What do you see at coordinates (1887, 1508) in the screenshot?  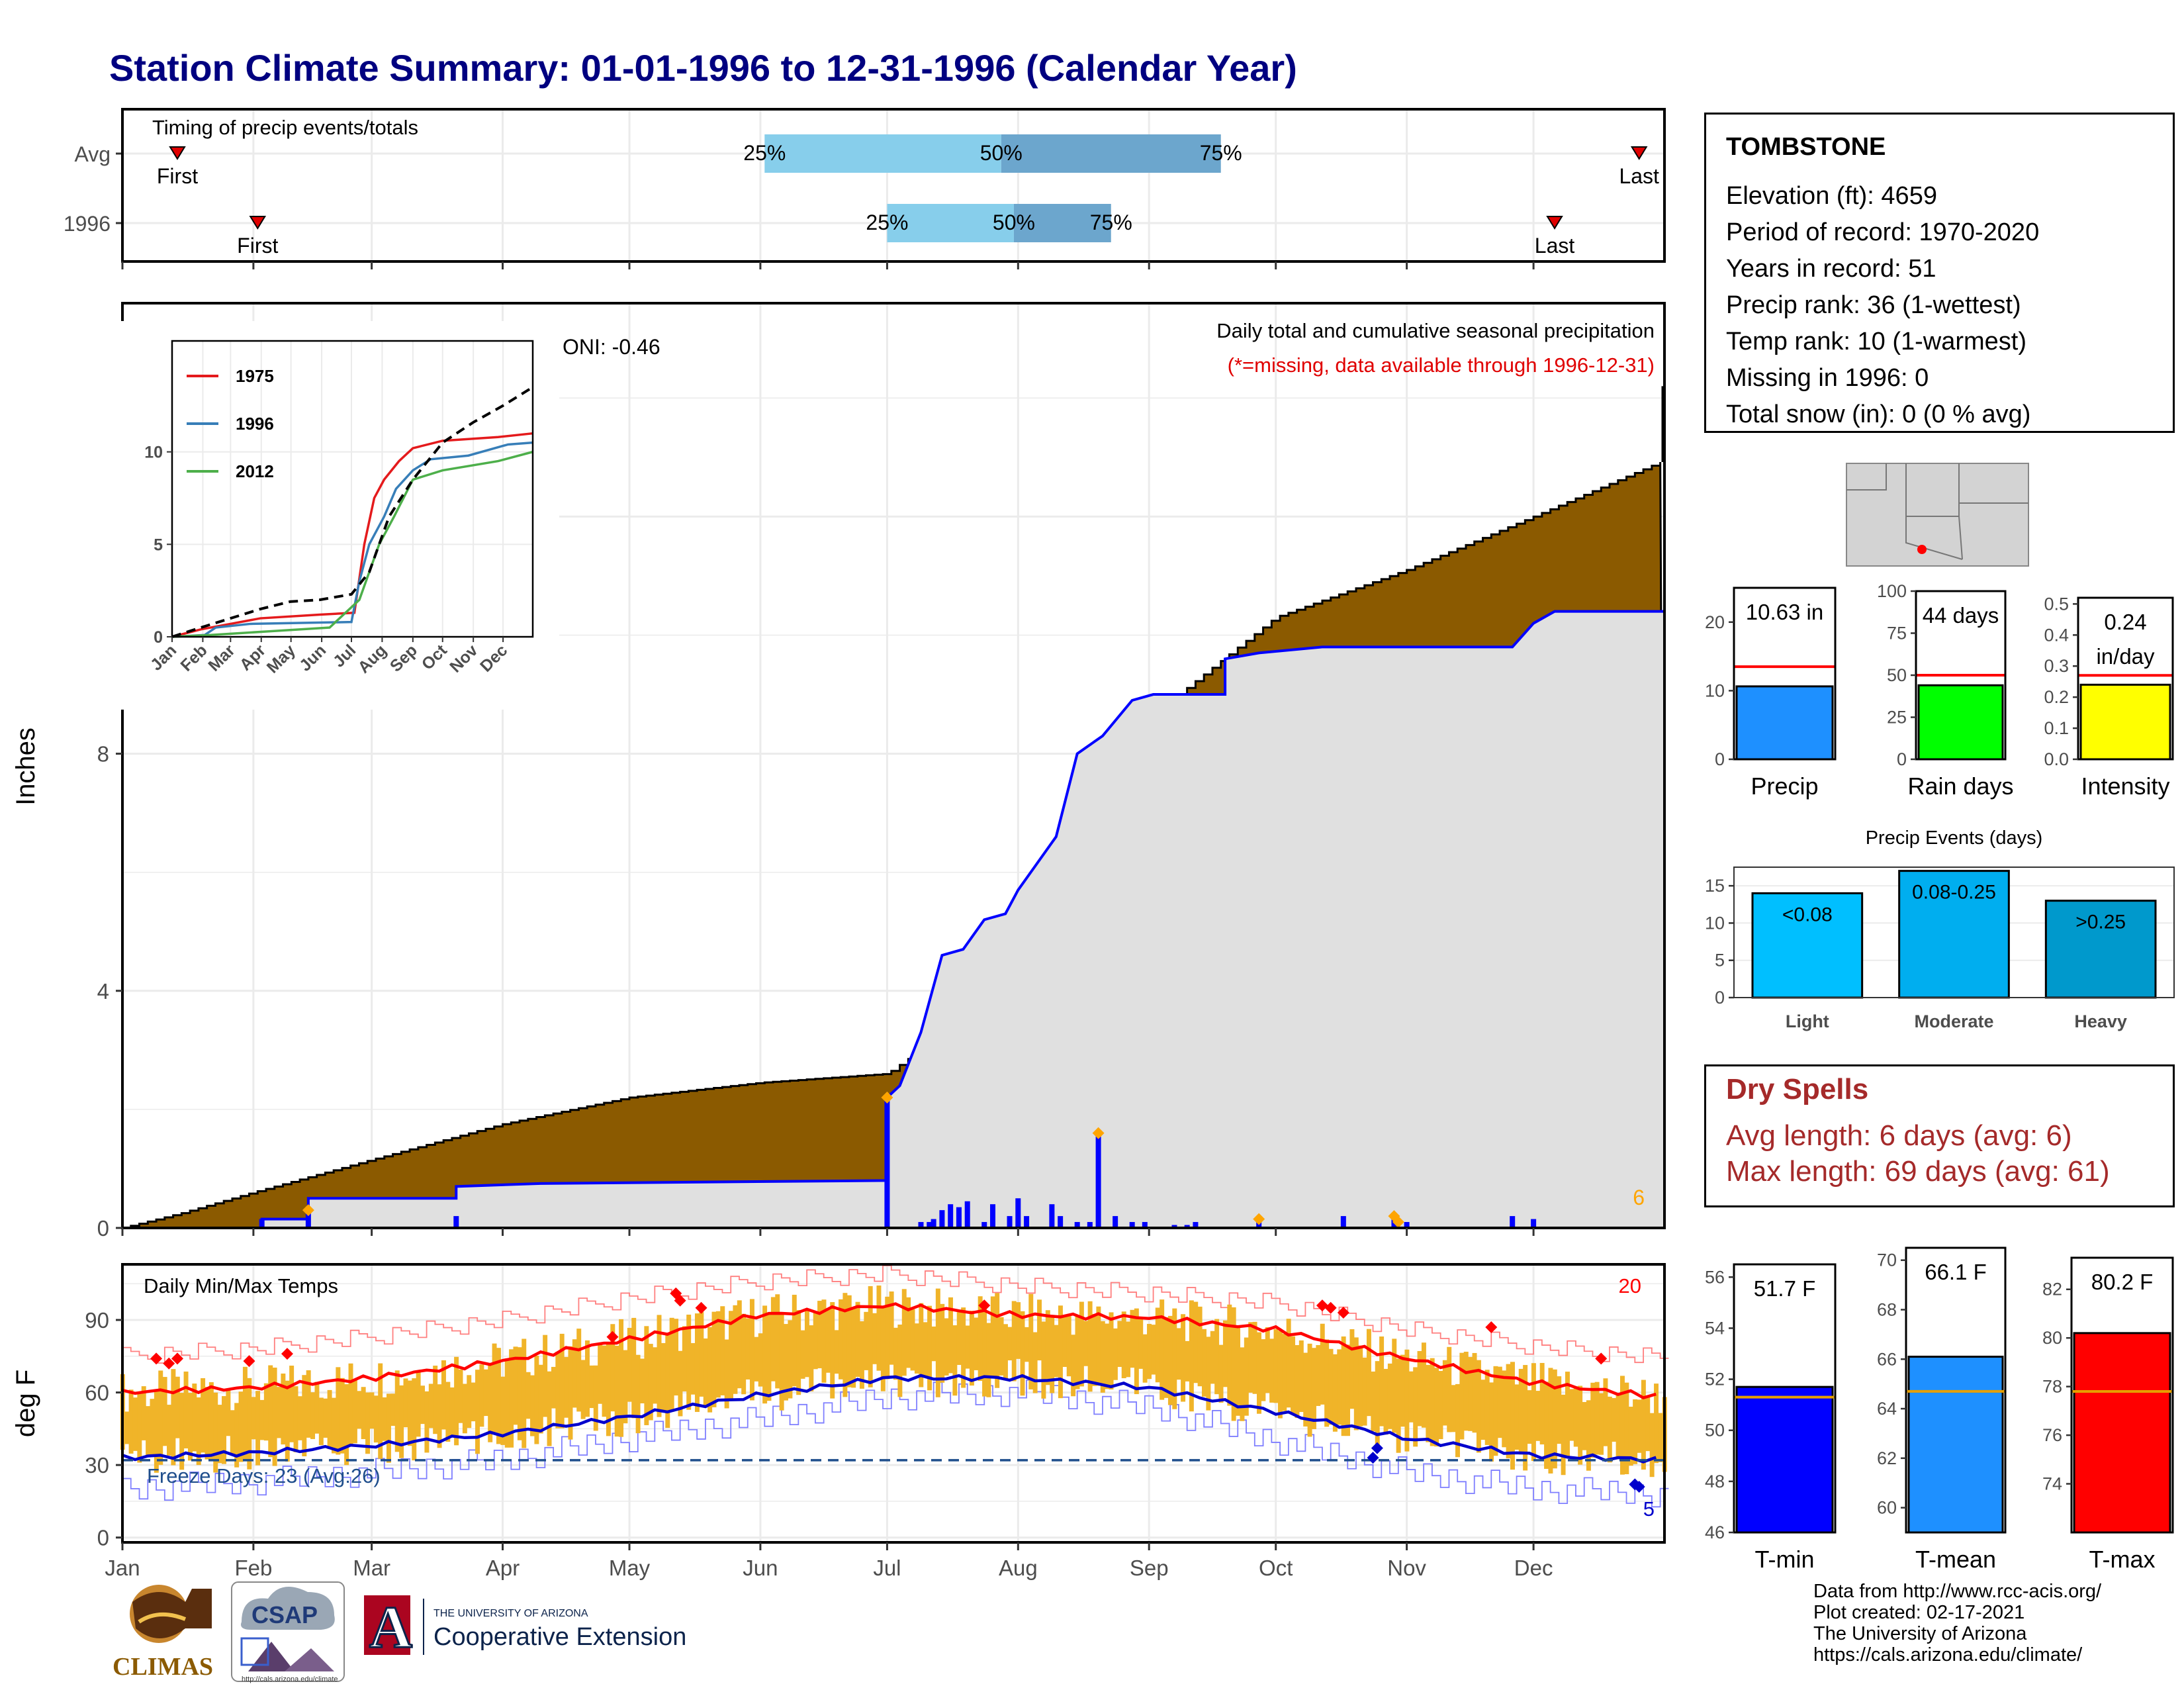 I see `tmean-tick-label: 60` at bounding box center [1887, 1508].